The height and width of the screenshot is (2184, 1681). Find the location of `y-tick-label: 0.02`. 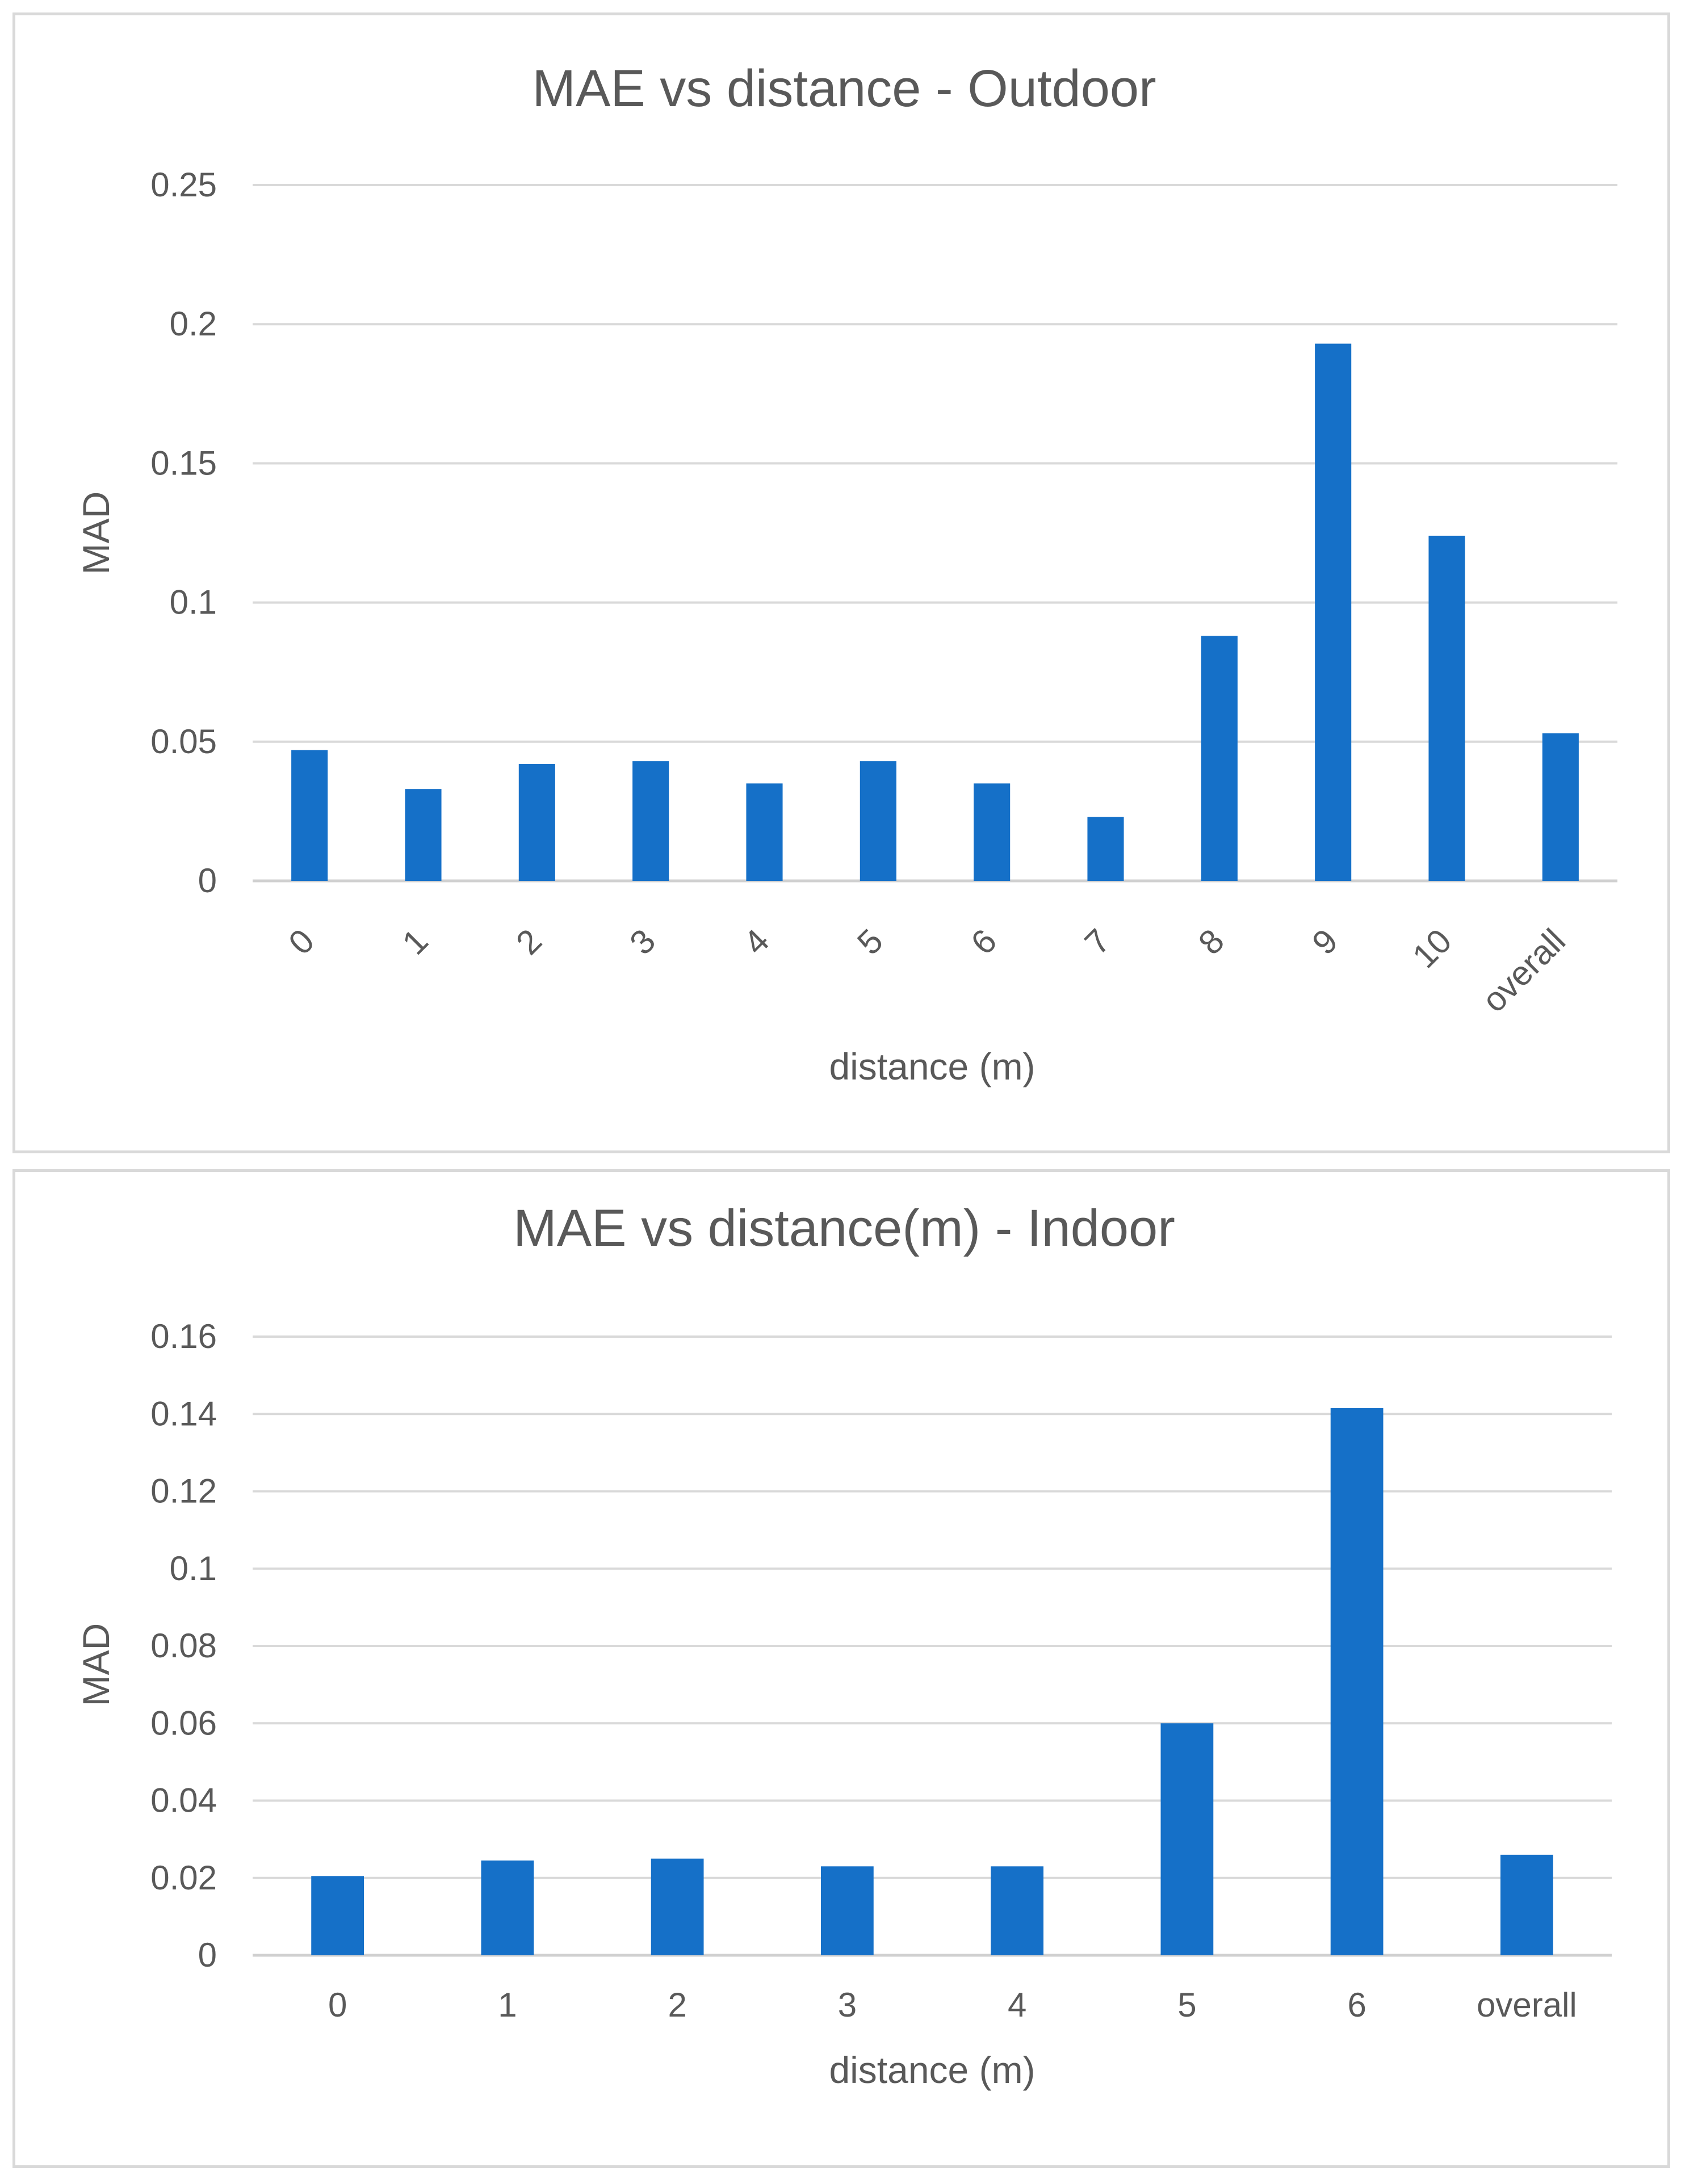

y-tick-label: 0.02 is located at coordinates (183, 1878).